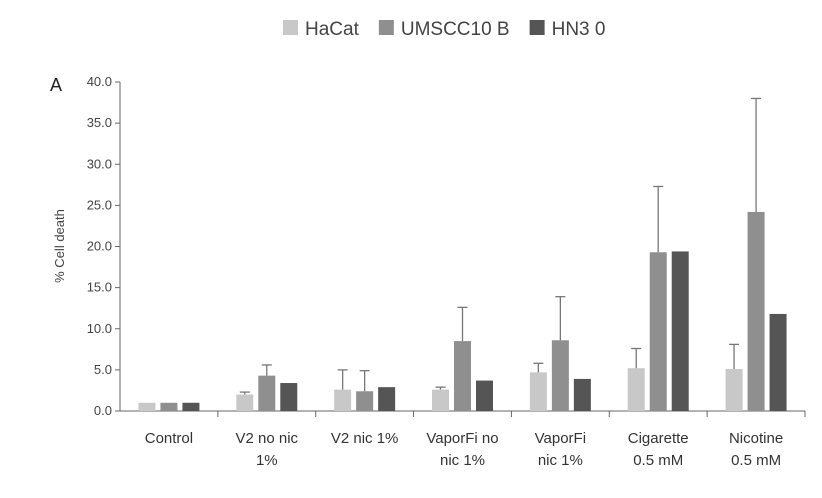 The width and height of the screenshot is (822, 498). I want to click on y-axis: 0.0 5.0 10.0 15.0 20.0 25.0 30.0 35.0 40.0, so click(104, 246).